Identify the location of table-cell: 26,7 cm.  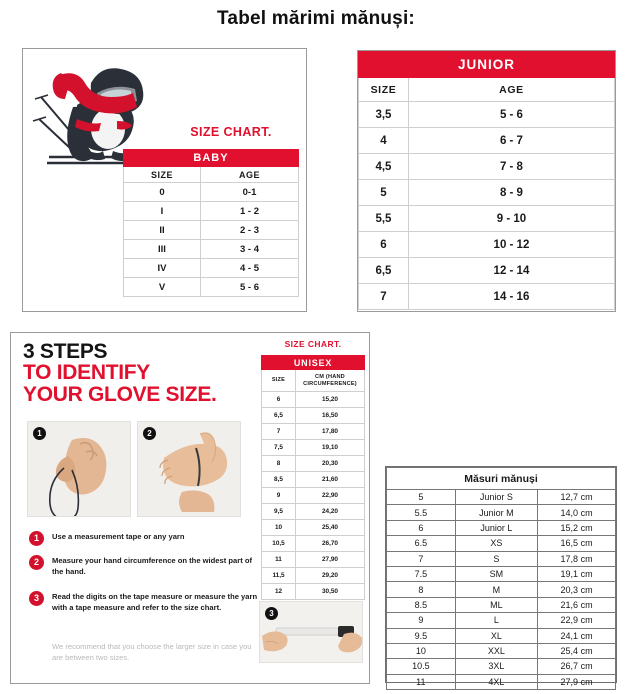
(576, 666).